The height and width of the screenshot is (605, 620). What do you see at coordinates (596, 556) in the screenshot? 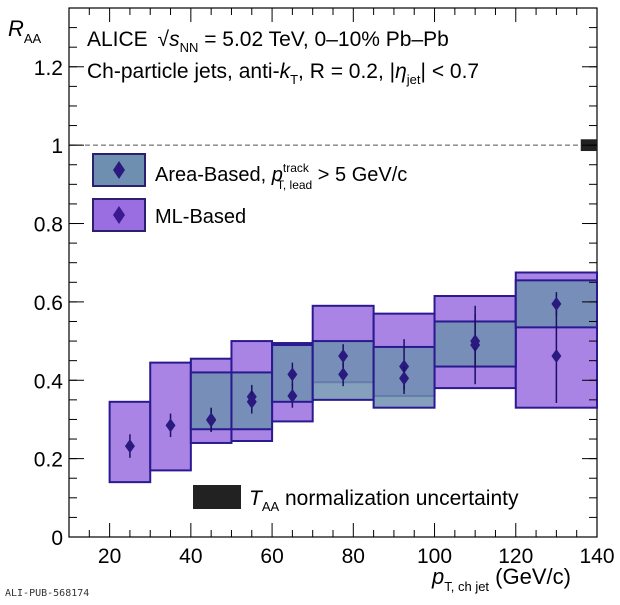
I see `x-tick-label: 140` at bounding box center [596, 556].